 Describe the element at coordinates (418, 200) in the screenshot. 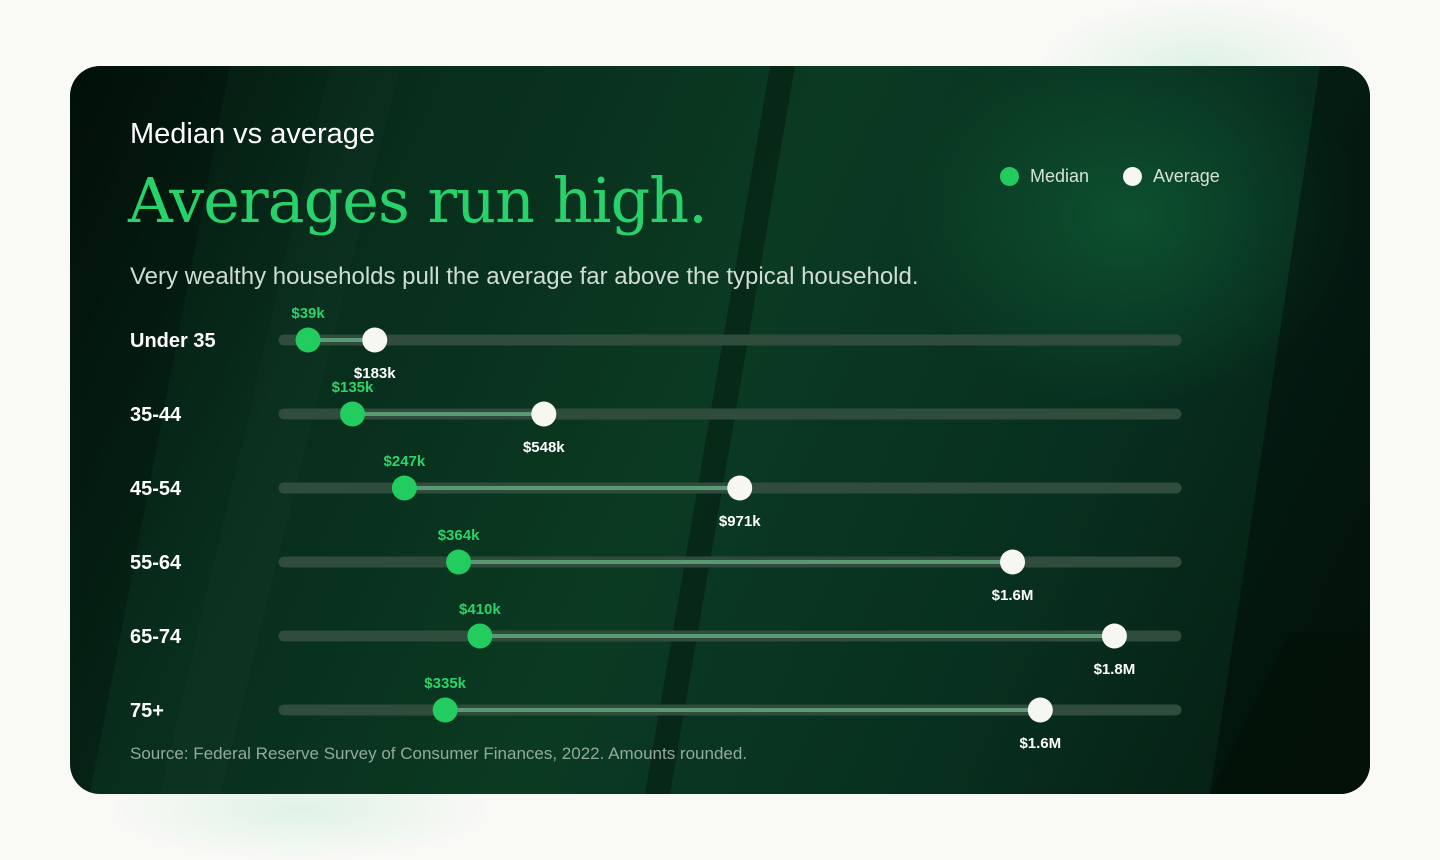

I see `chart-headline: Averages run high.` at that location.